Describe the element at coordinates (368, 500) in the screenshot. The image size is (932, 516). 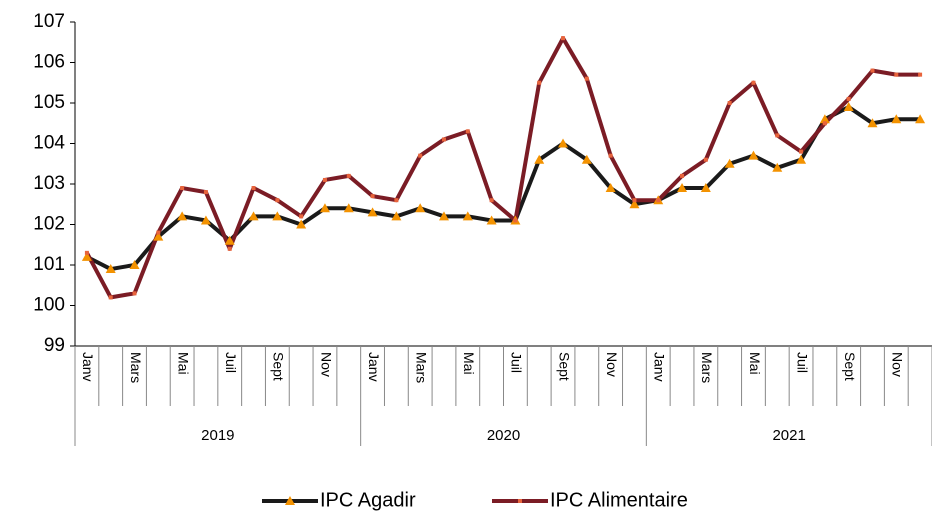
I see `legend-label: IPC Agadir` at that location.